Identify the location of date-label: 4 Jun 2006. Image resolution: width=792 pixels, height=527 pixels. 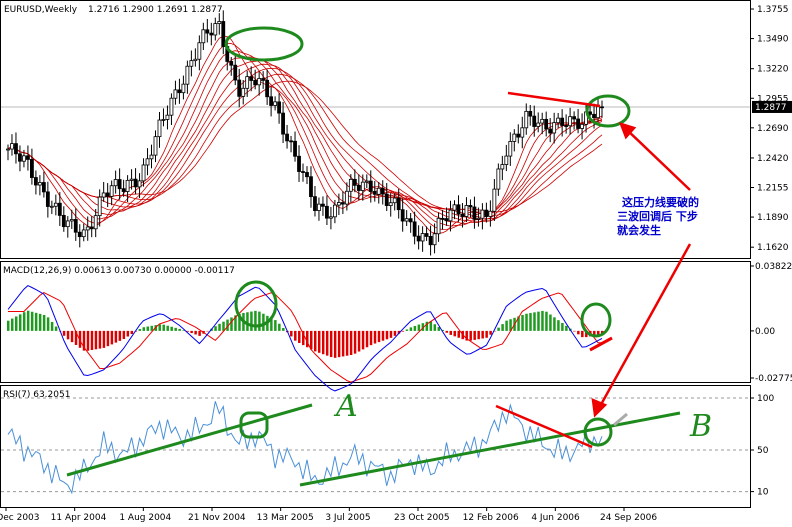
(555, 518).